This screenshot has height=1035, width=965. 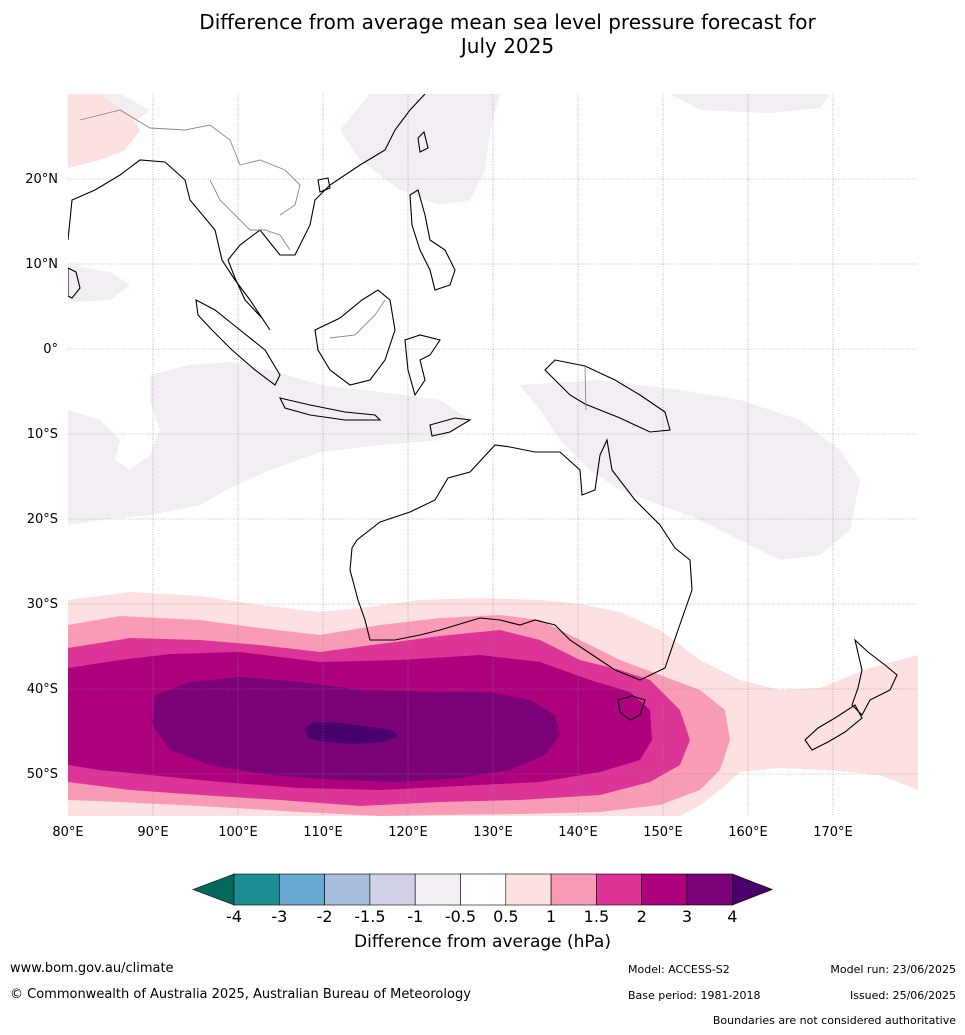 I want to click on lon-tick-label: 120°E, so click(x=408, y=832).